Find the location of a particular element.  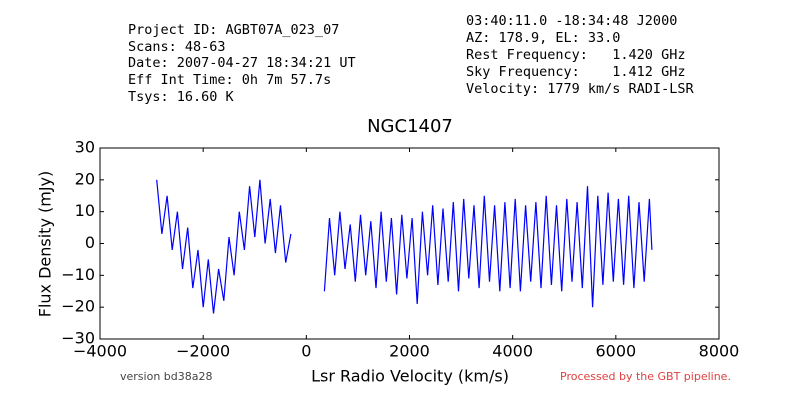

header-line: Scans: 48-63 is located at coordinates (177, 47).